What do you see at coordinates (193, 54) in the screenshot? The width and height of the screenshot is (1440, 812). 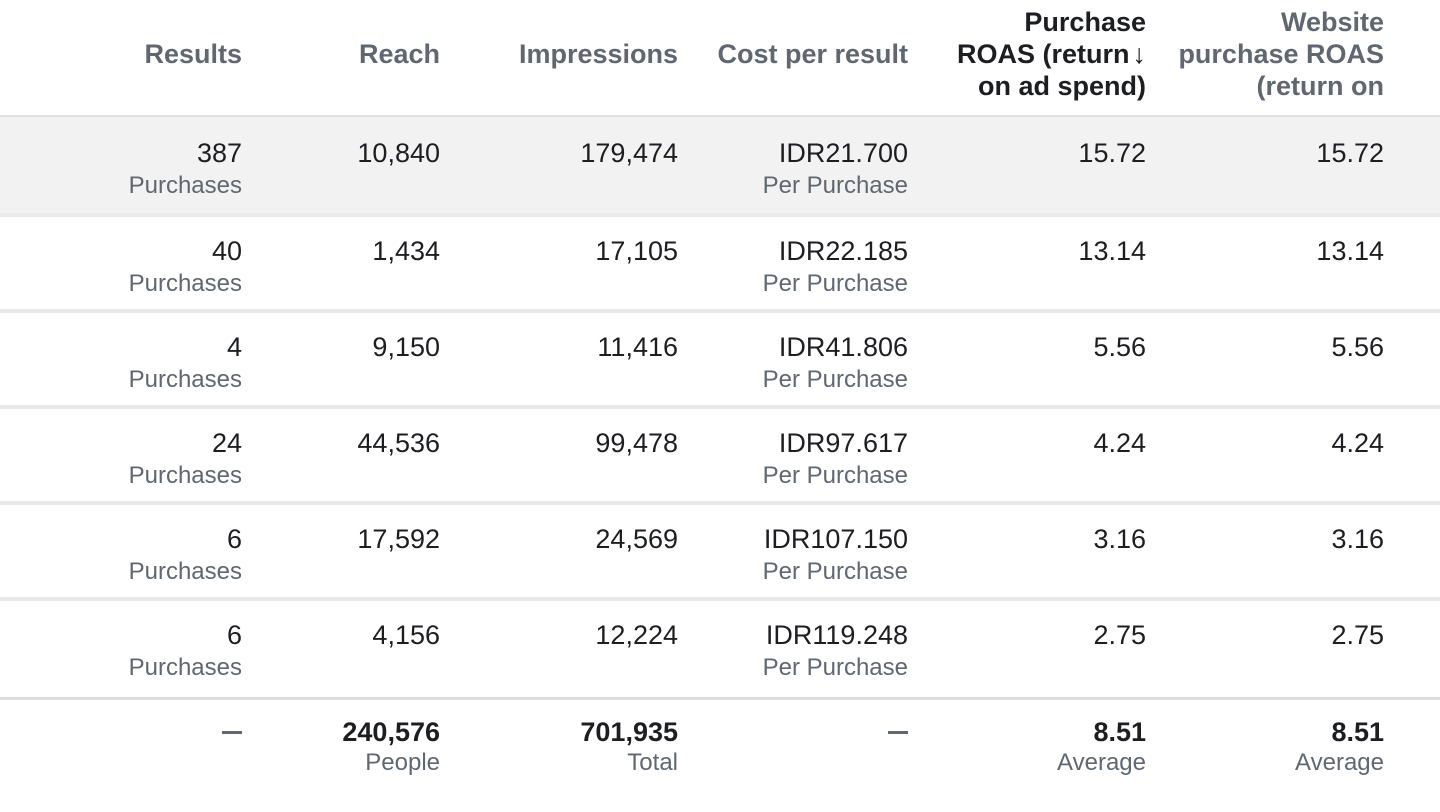 I see `column-header-results: Results` at bounding box center [193, 54].